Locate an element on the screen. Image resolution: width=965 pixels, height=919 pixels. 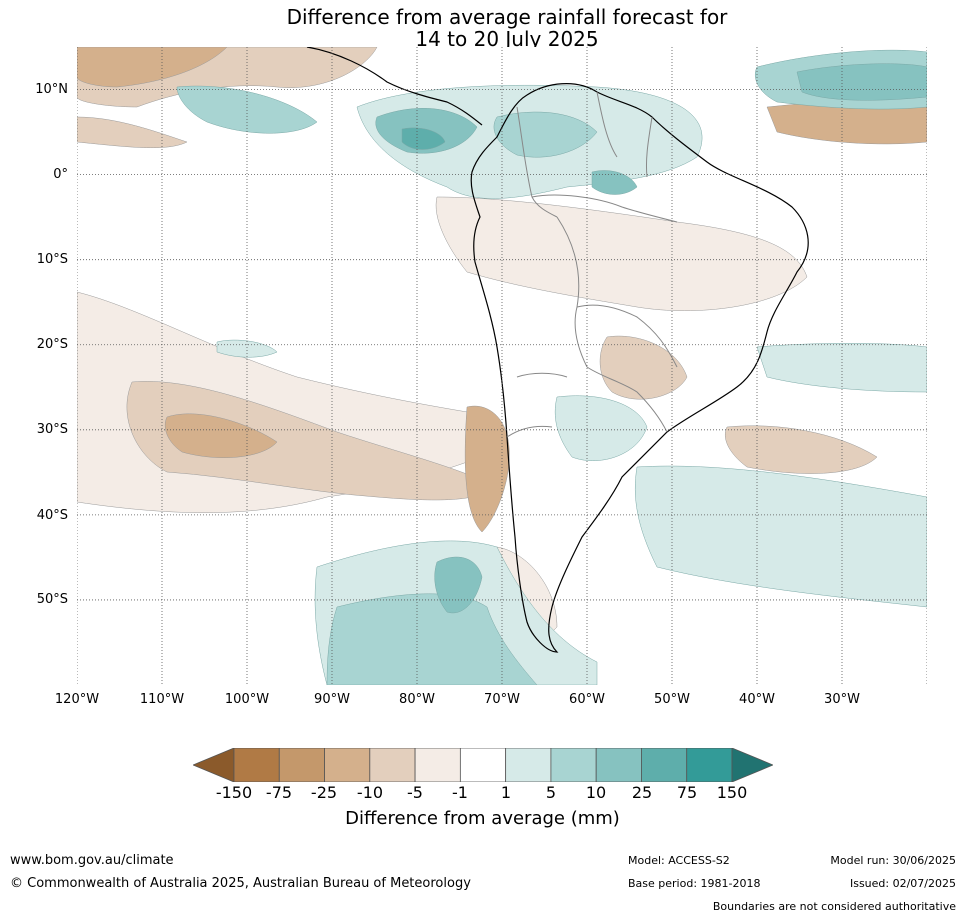
colorbar-tick-label: 75 is located at coordinates (687, 792).